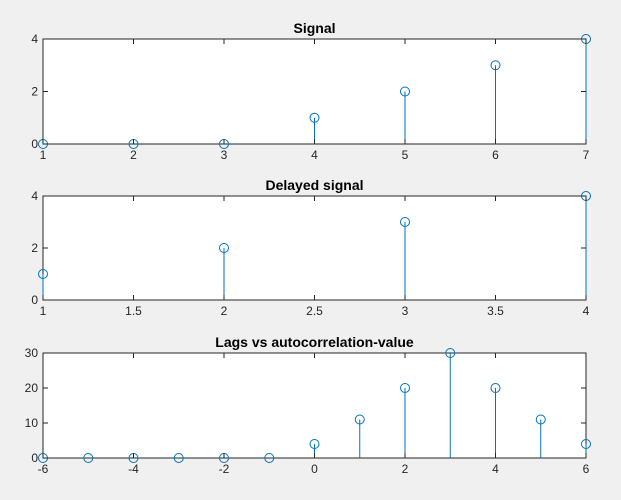  What do you see at coordinates (32, 423) in the screenshot?
I see `y-tick-label: 10` at bounding box center [32, 423].